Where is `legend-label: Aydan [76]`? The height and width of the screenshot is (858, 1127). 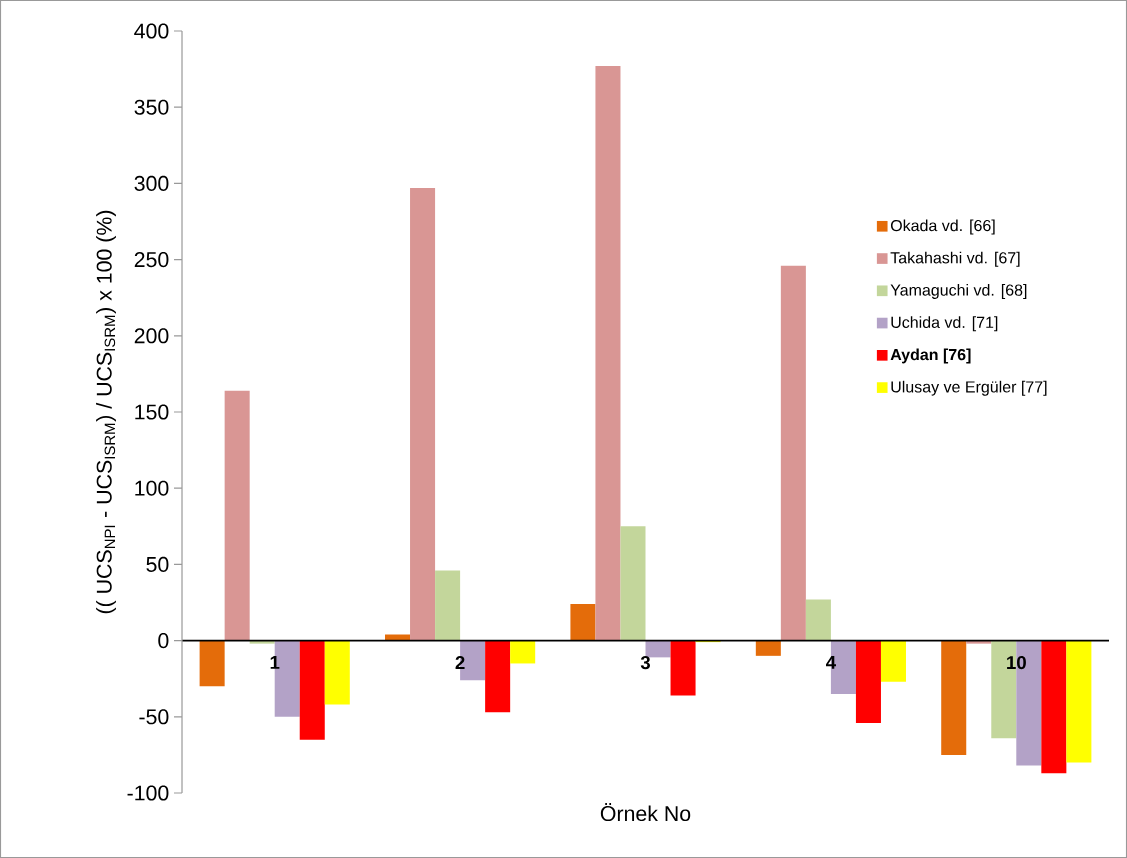
legend-label: Aydan [76] is located at coordinates (930, 356).